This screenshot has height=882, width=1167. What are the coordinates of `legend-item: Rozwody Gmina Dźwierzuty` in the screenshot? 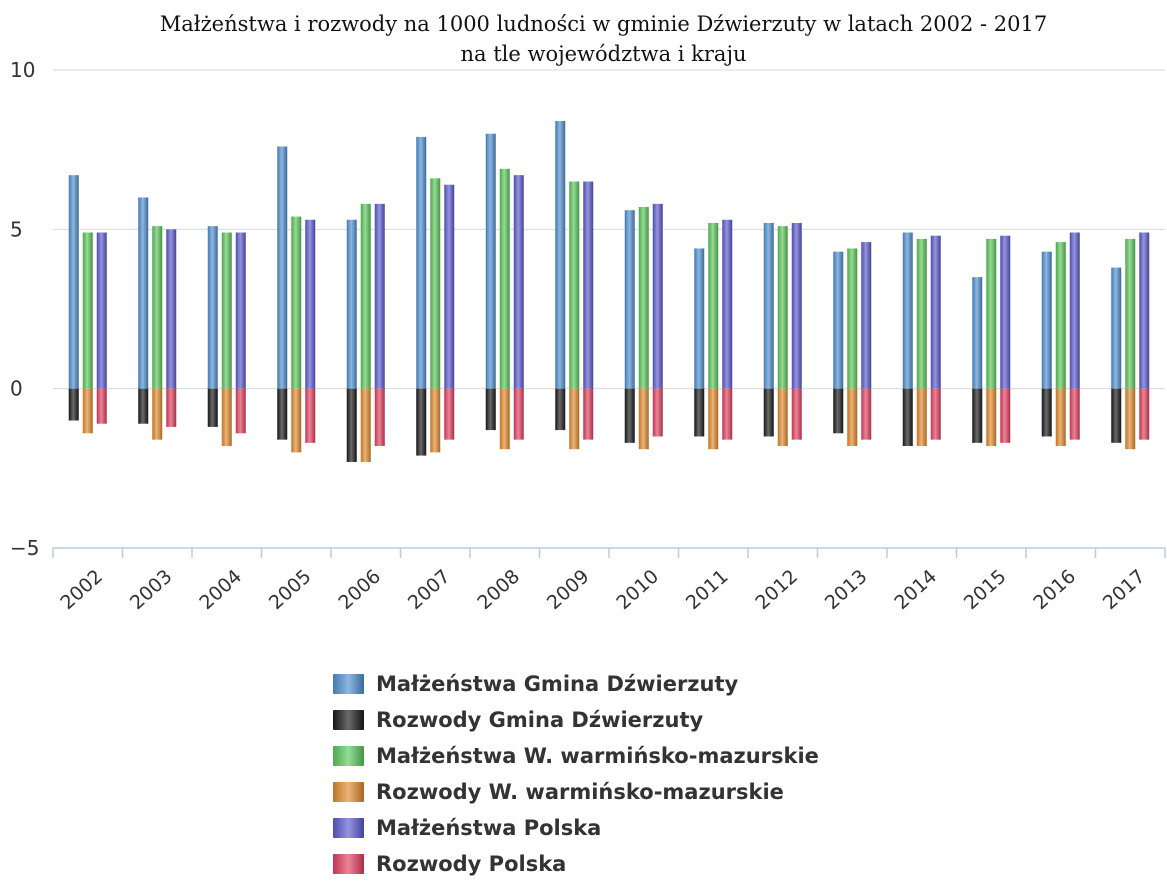 It's located at (576, 720).